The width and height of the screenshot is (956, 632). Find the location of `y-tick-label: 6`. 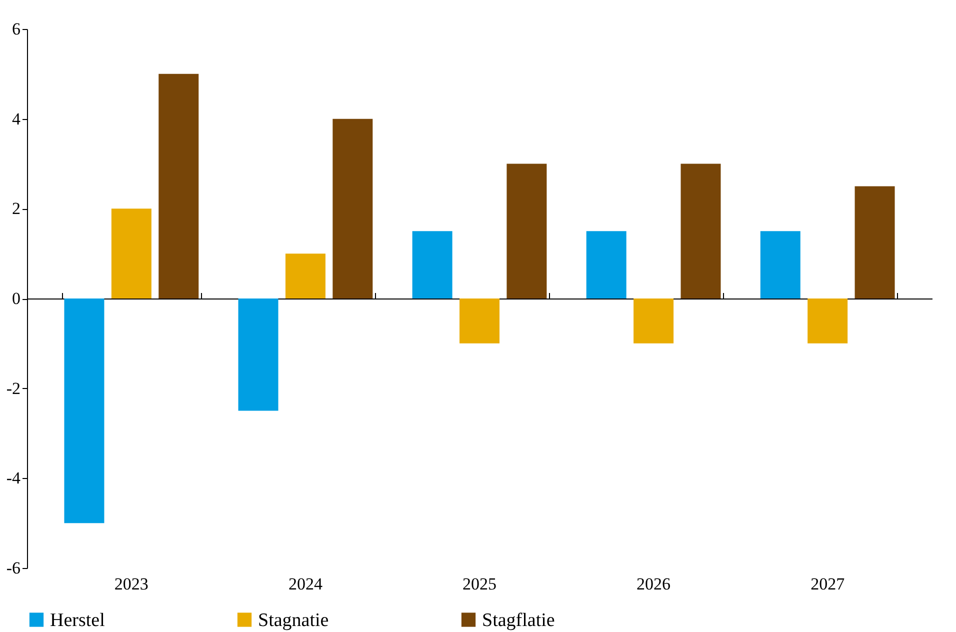

y-tick-label: 6 is located at coordinates (16, 29).